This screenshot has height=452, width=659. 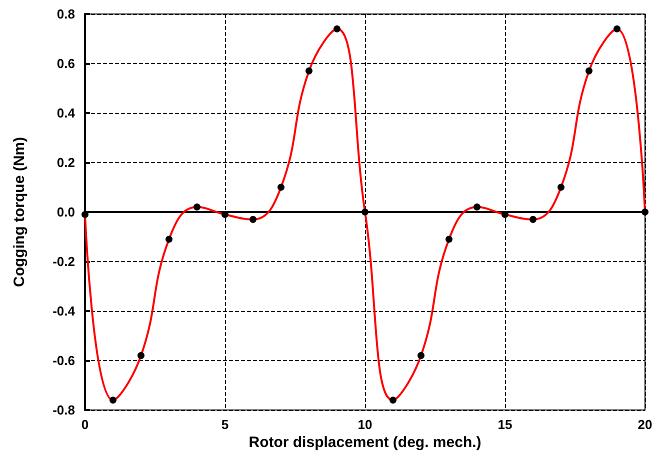 I want to click on y-tick-label: 0.6, so click(x=65, y=63).